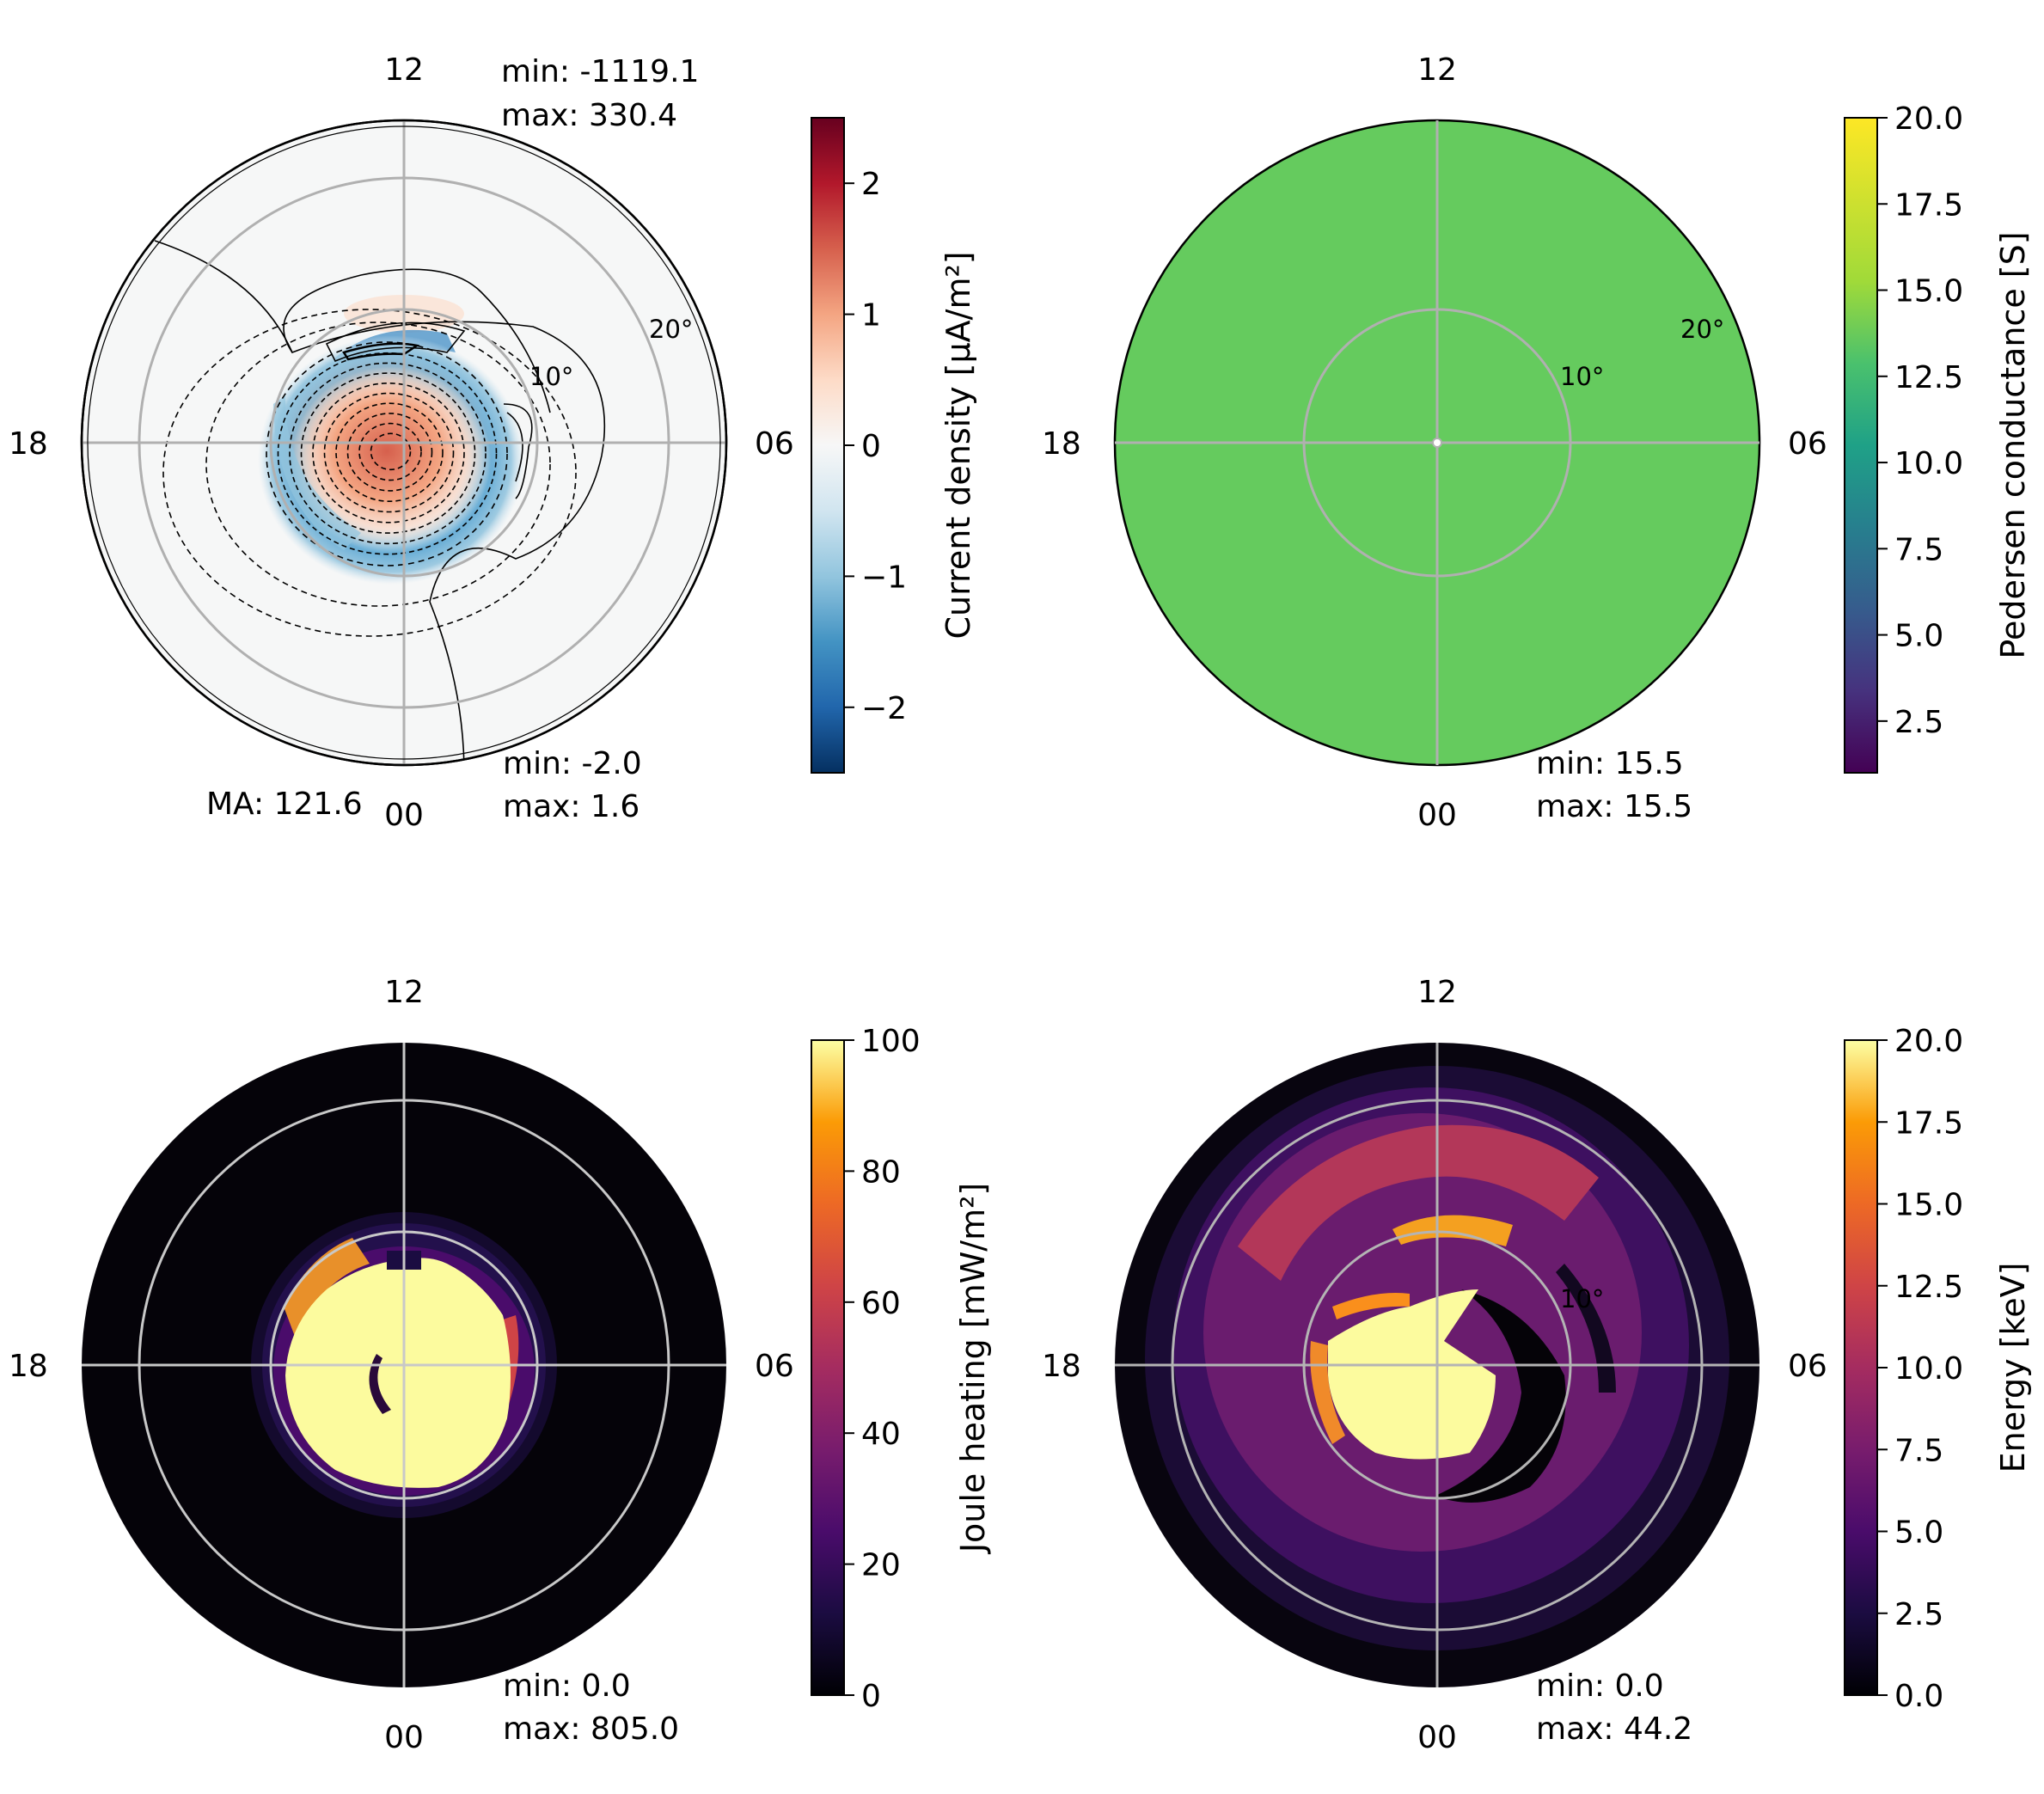 This screenshot has width=2044, height=1794. I want to click on colorbar: −2 −1 0 1 2 Current density [μA/m²], so click(894, 445).